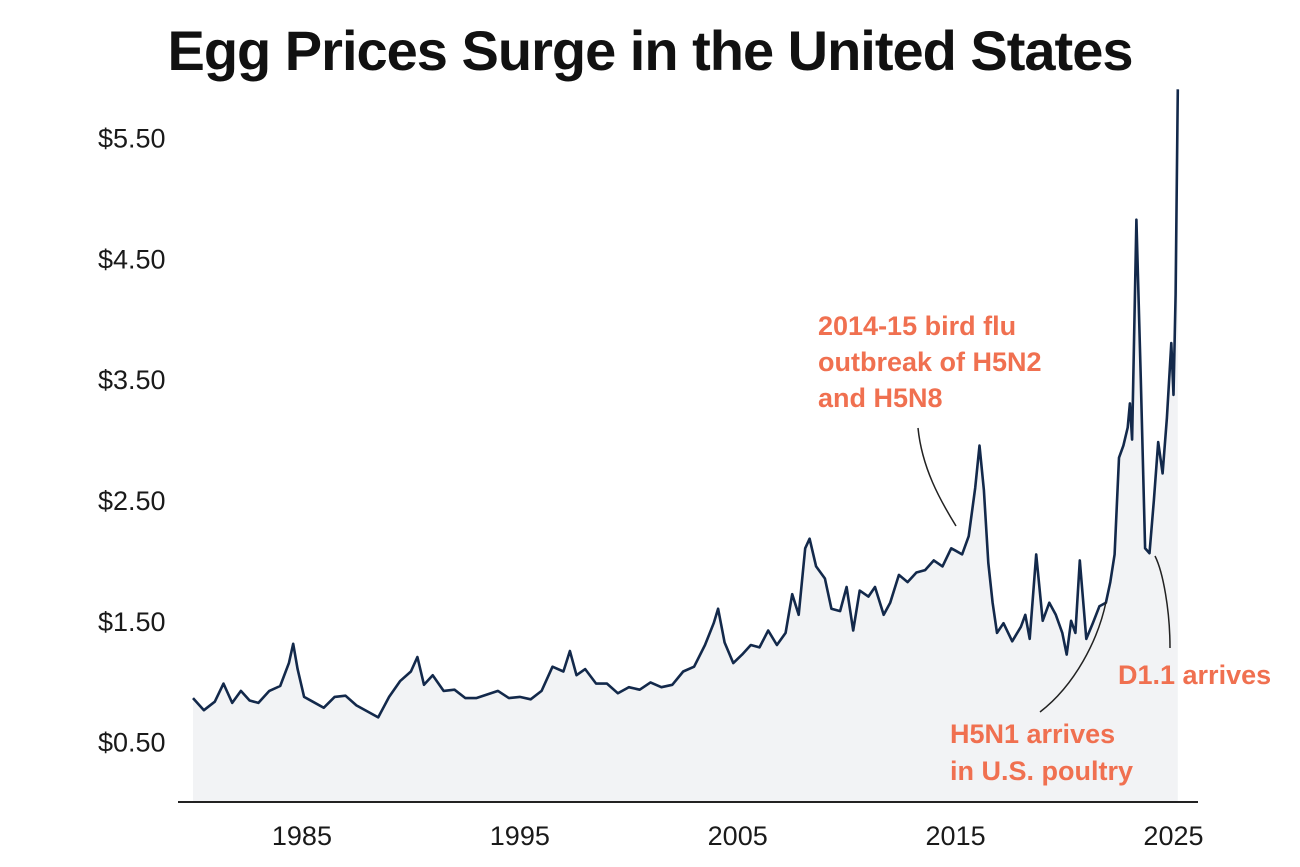 The height and width of the screenshot is (867, 1300). I want to click on annotation-d11: D1.1 arrives, so click(1194, 675).